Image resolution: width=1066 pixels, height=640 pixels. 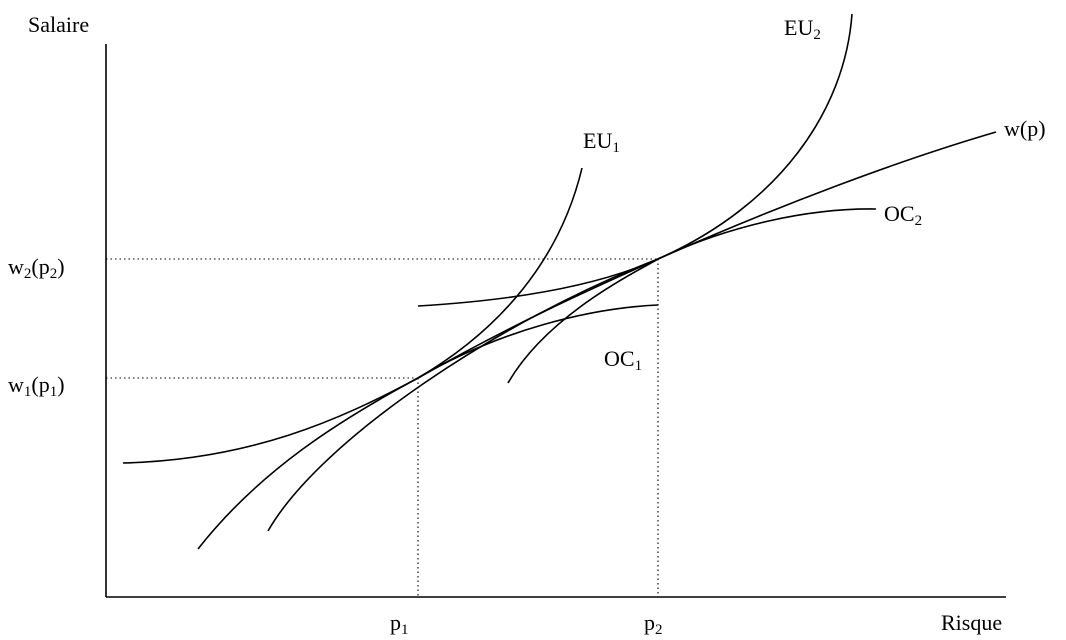 I want to click on oc2-curve, so click(x=647, y=296).